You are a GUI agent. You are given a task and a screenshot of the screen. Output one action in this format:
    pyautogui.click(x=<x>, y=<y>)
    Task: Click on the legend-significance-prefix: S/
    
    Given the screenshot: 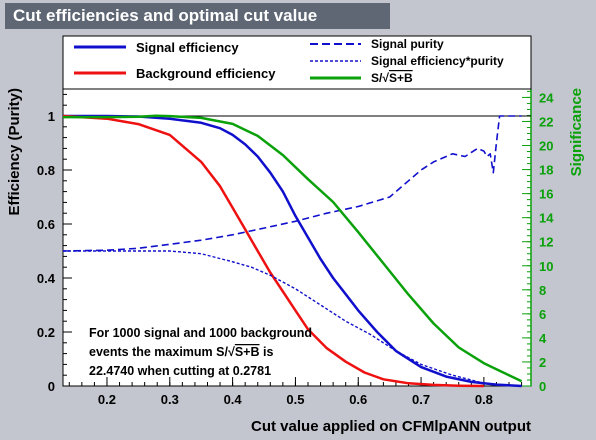 What is the action you would take?
    pyautogui.click(x=377, y=78)
    